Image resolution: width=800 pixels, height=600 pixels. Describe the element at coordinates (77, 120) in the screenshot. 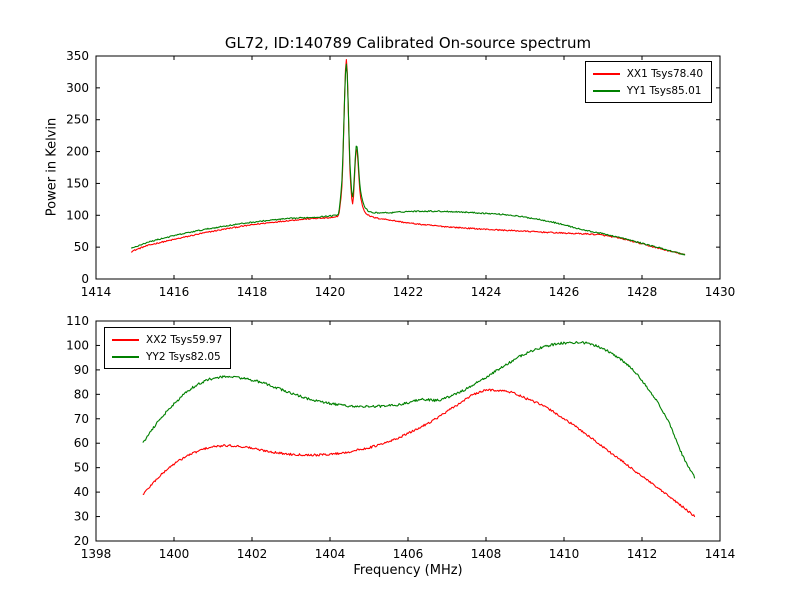

I see `svg-text: 250` at that location.